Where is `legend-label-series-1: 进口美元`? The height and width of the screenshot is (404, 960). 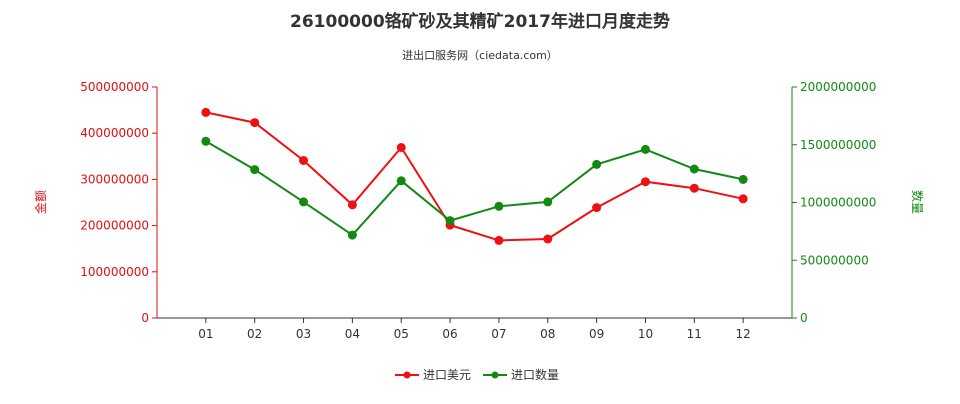 legend-label-series-1: 进口美元 is located at coordinates (447, 375).